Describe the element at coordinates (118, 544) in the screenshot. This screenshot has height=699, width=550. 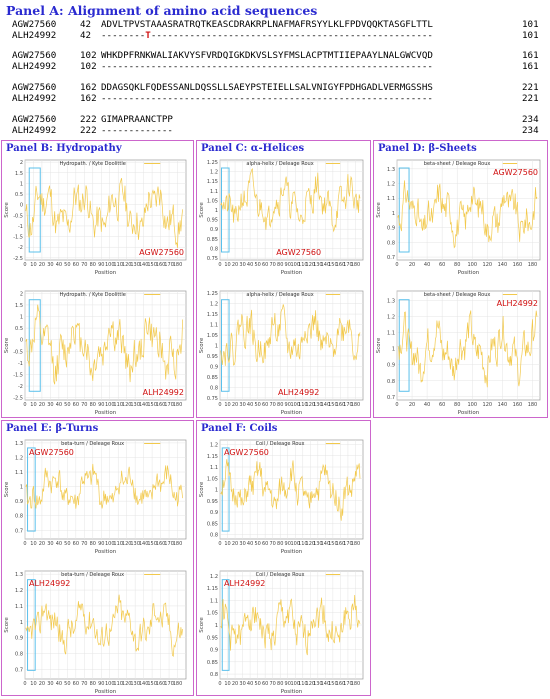
I see `x-tick-label: 110` at that location.